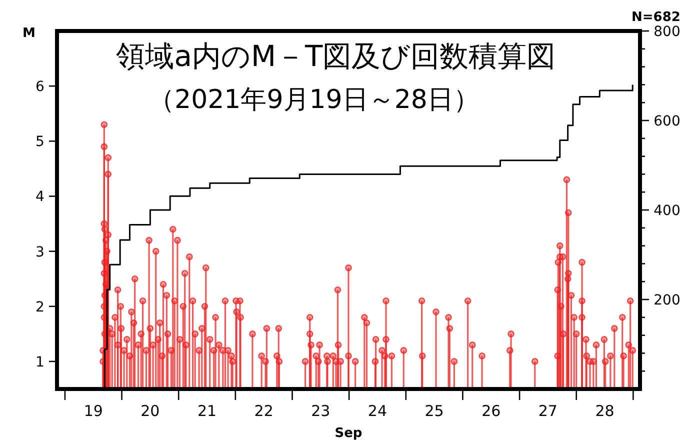 This screenshot has height=441, width=694. Describe the element at coordinates (150, 411) in the screenshot. I see `x-tick-label: 20` at that location.